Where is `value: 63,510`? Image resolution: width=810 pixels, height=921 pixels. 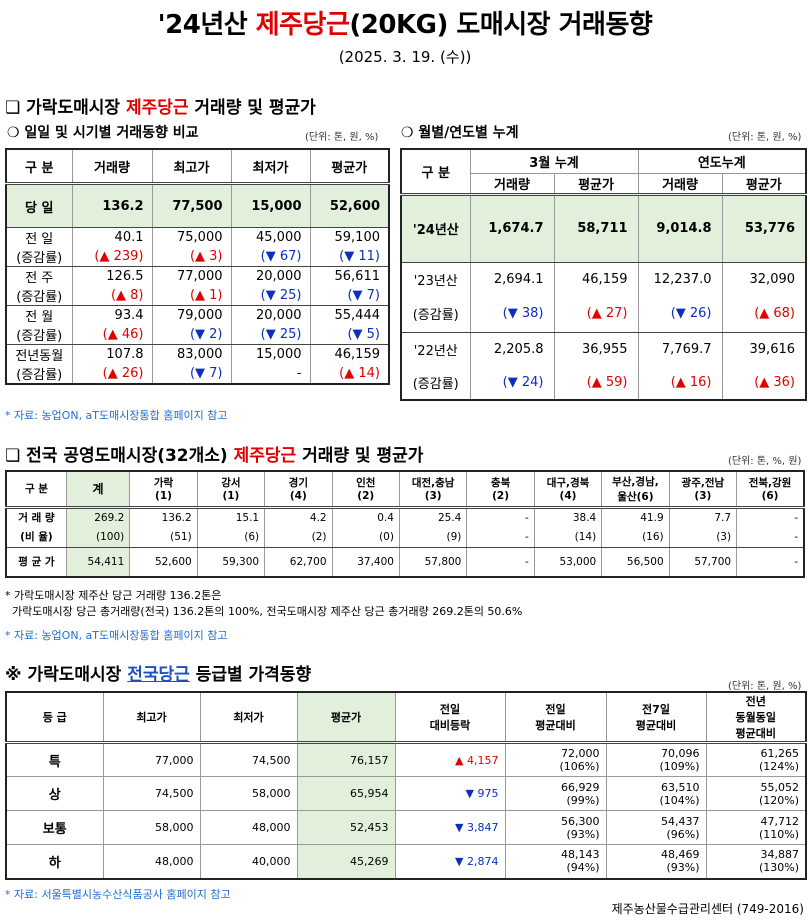 value: 63,510 is located at coordinates (680, 787).